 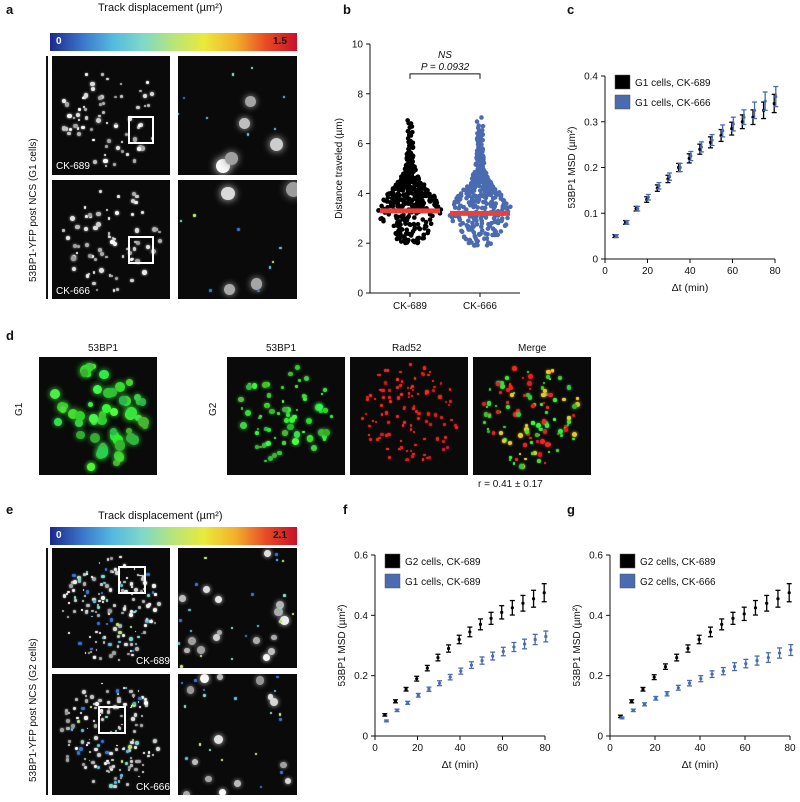 I want to click on bracket-line-e, so click(x=47, y=671).